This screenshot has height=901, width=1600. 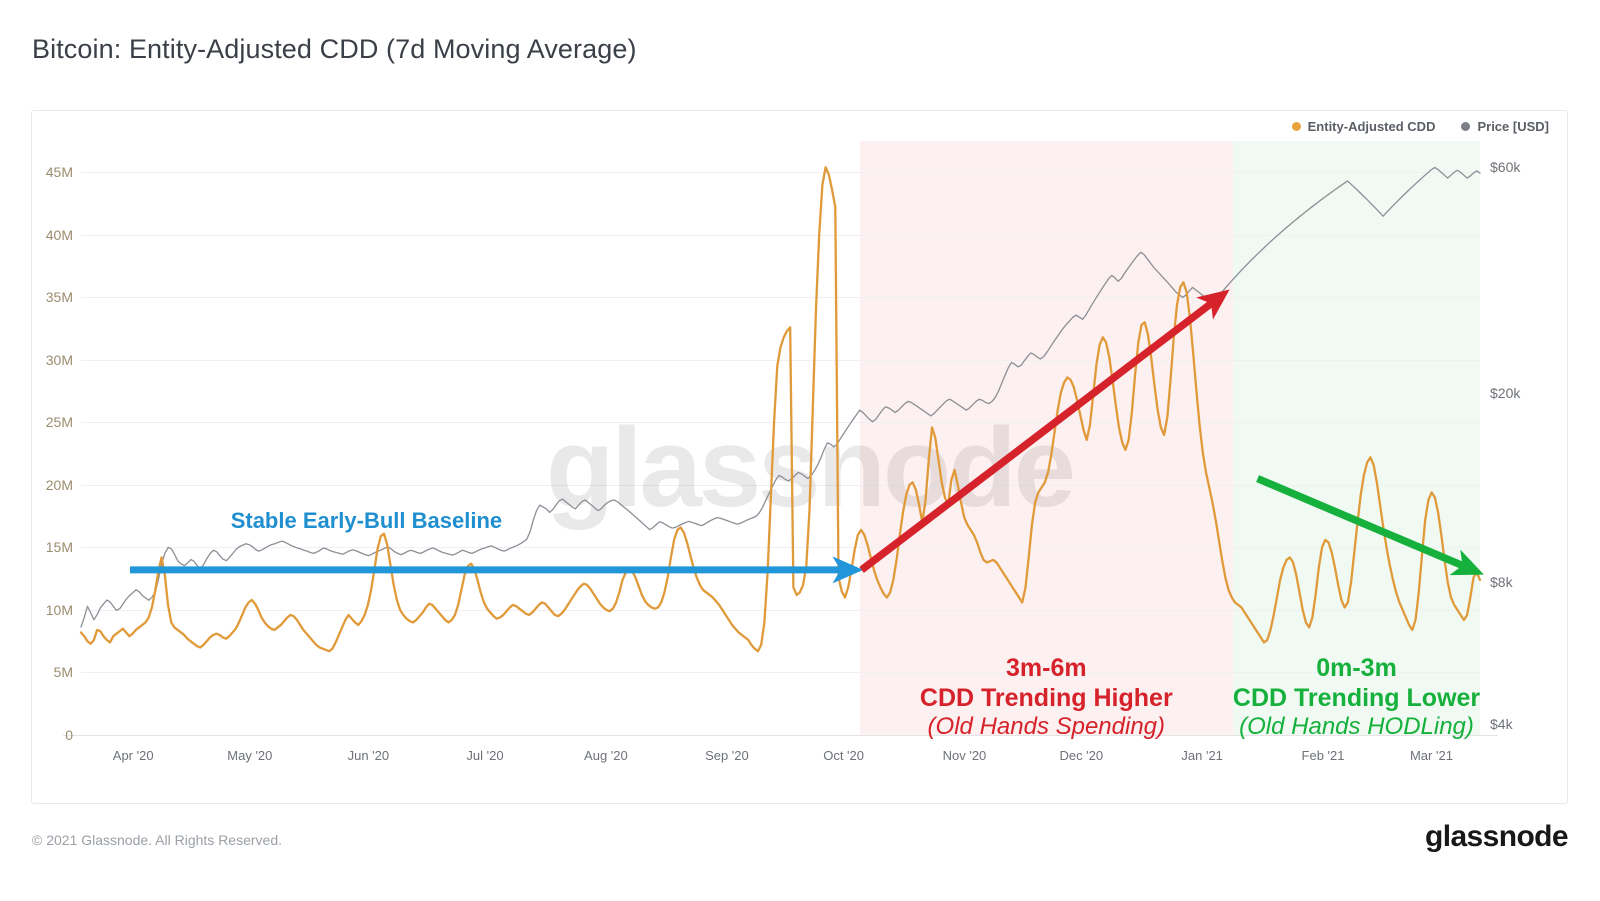 What do you see at coordinates (1356, 727) in the screenshot?
I see `green-zone-line3: (Old Hands HODLing)` at bounding box center [1356, 727].